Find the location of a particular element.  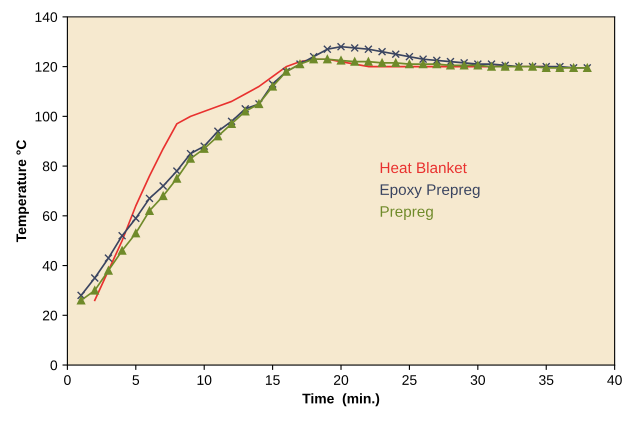

y-tick-label: 0 is located at coordinates (54, 365).